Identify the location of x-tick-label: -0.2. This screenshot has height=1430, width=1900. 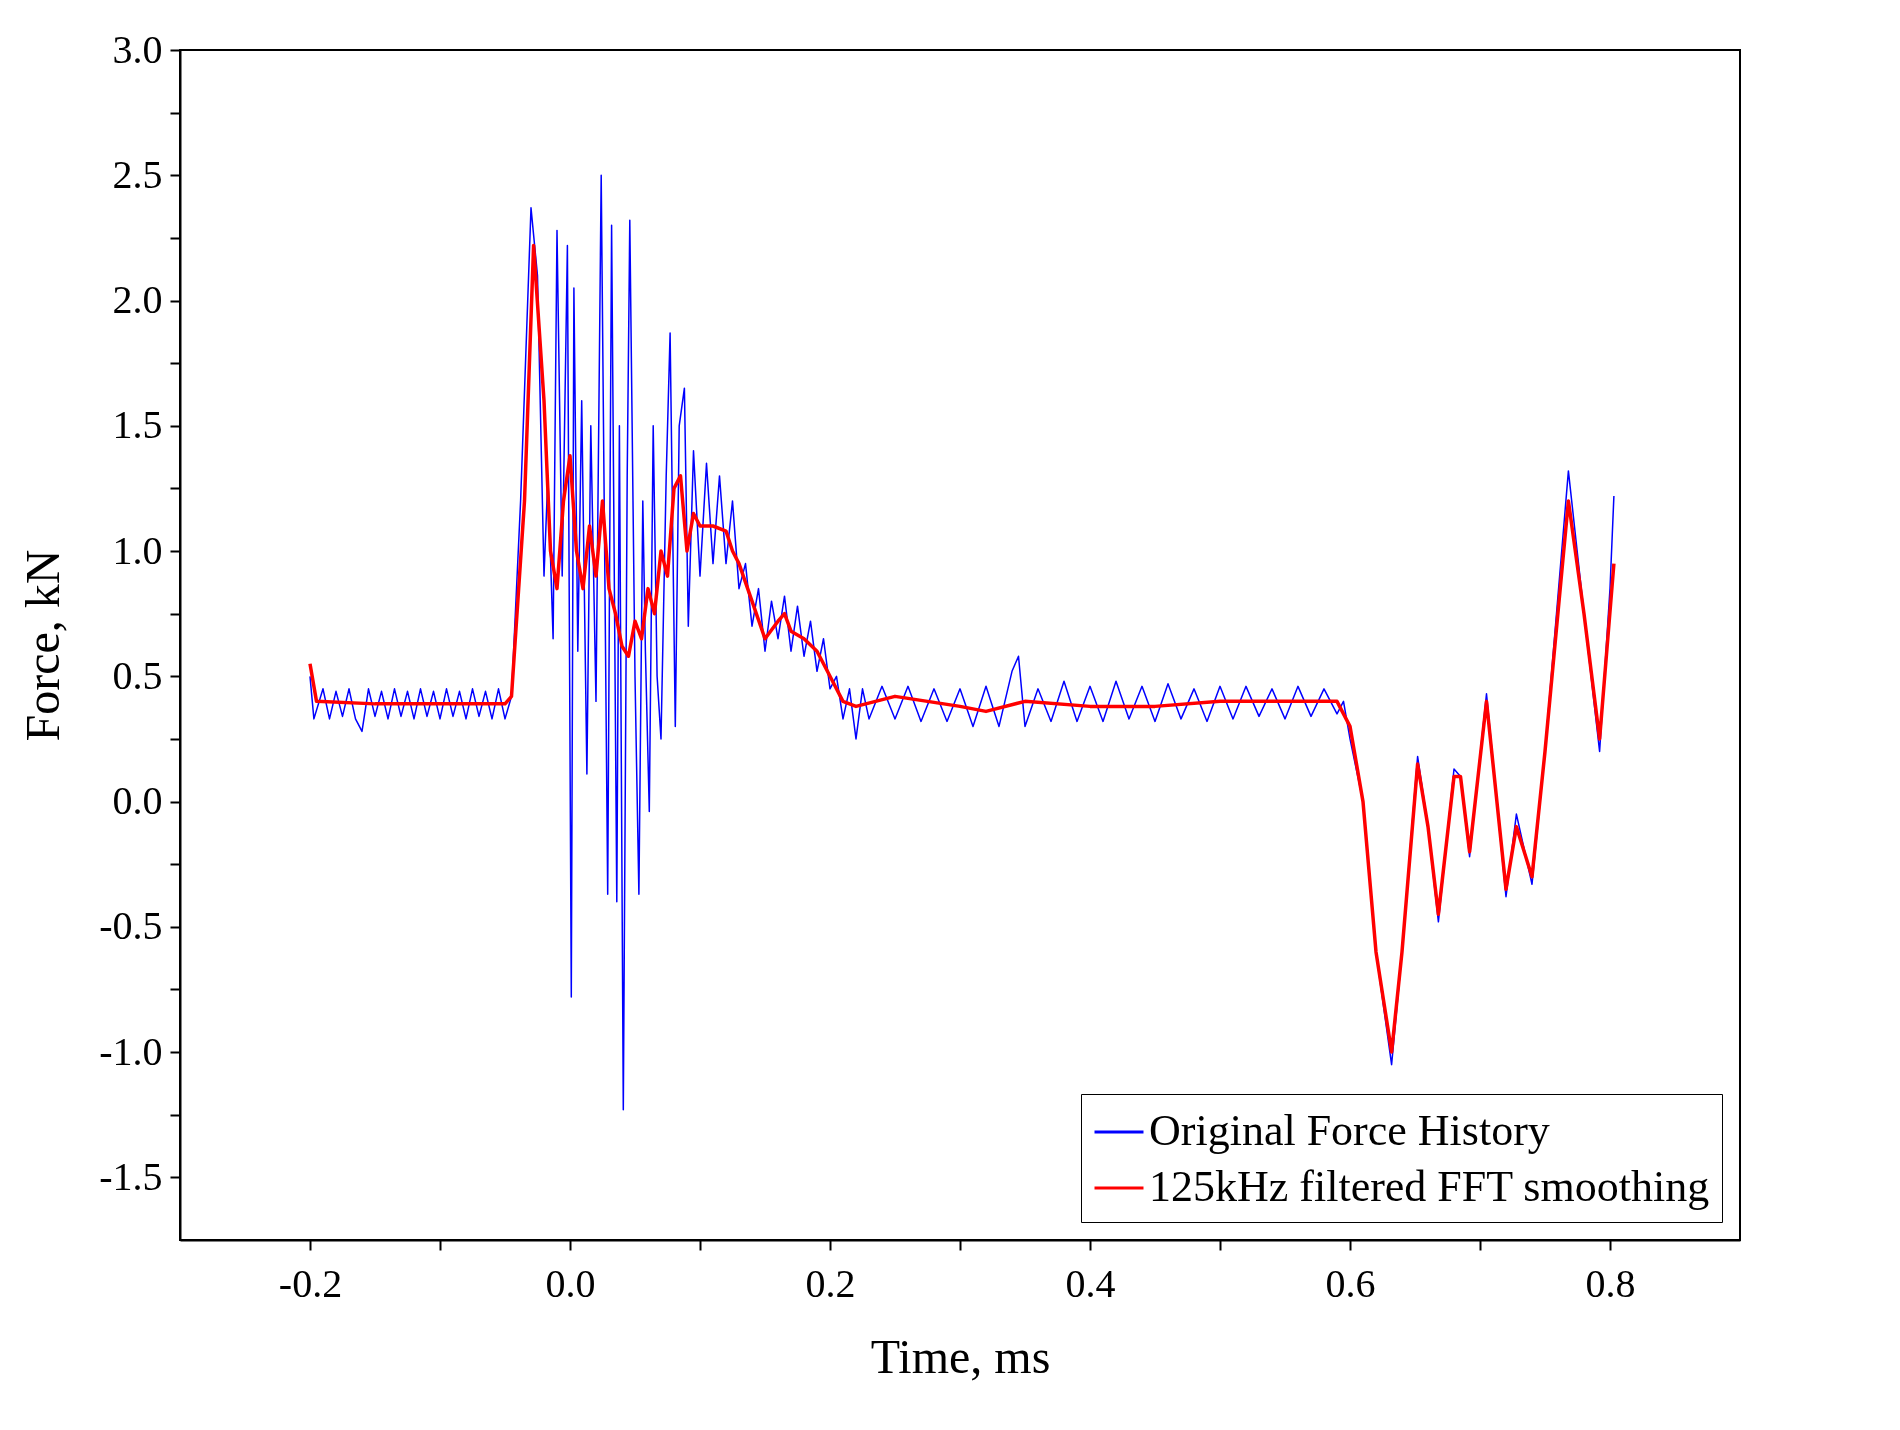
(310, 1283).